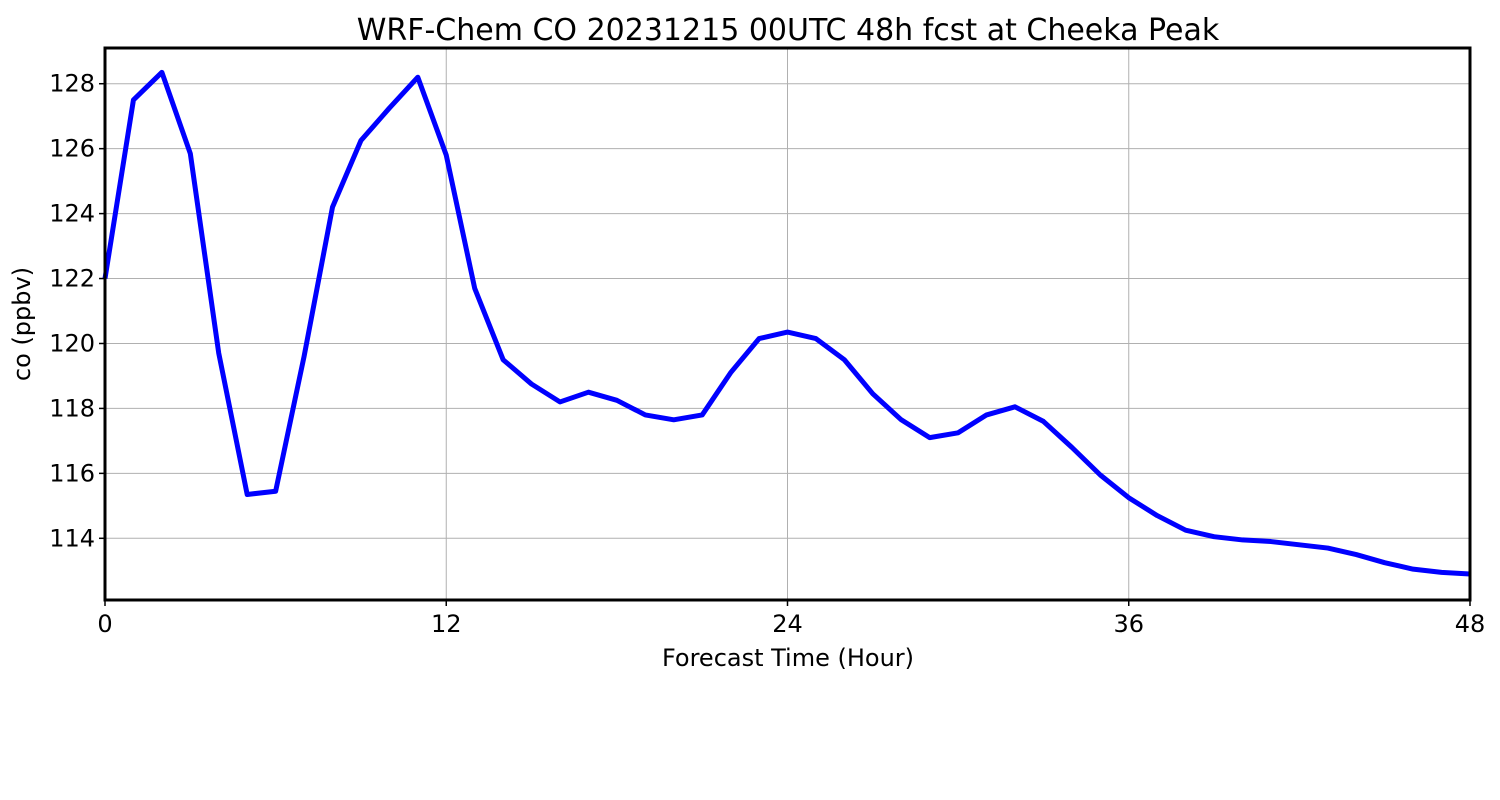  Describe the element at coordinates (446, 624) in the screenshot. I see `x-tick-label: 12` at that location.